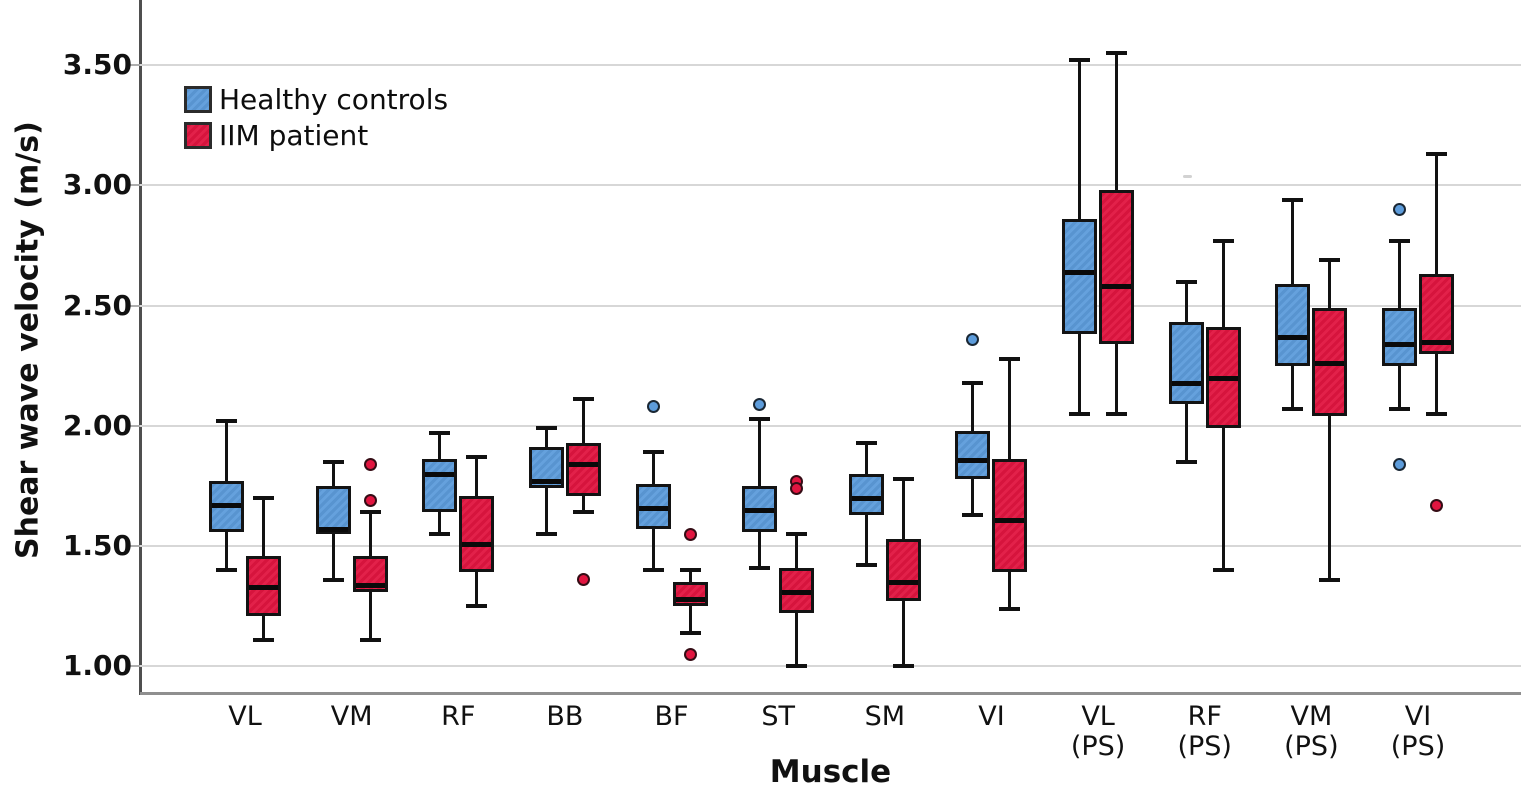 Image resolution: width=1524 pixels, height=804 pixels. Describe the element at coordinates (245, 716) in the screenshot. I see `x-tick-label-vl: VL` at that location.